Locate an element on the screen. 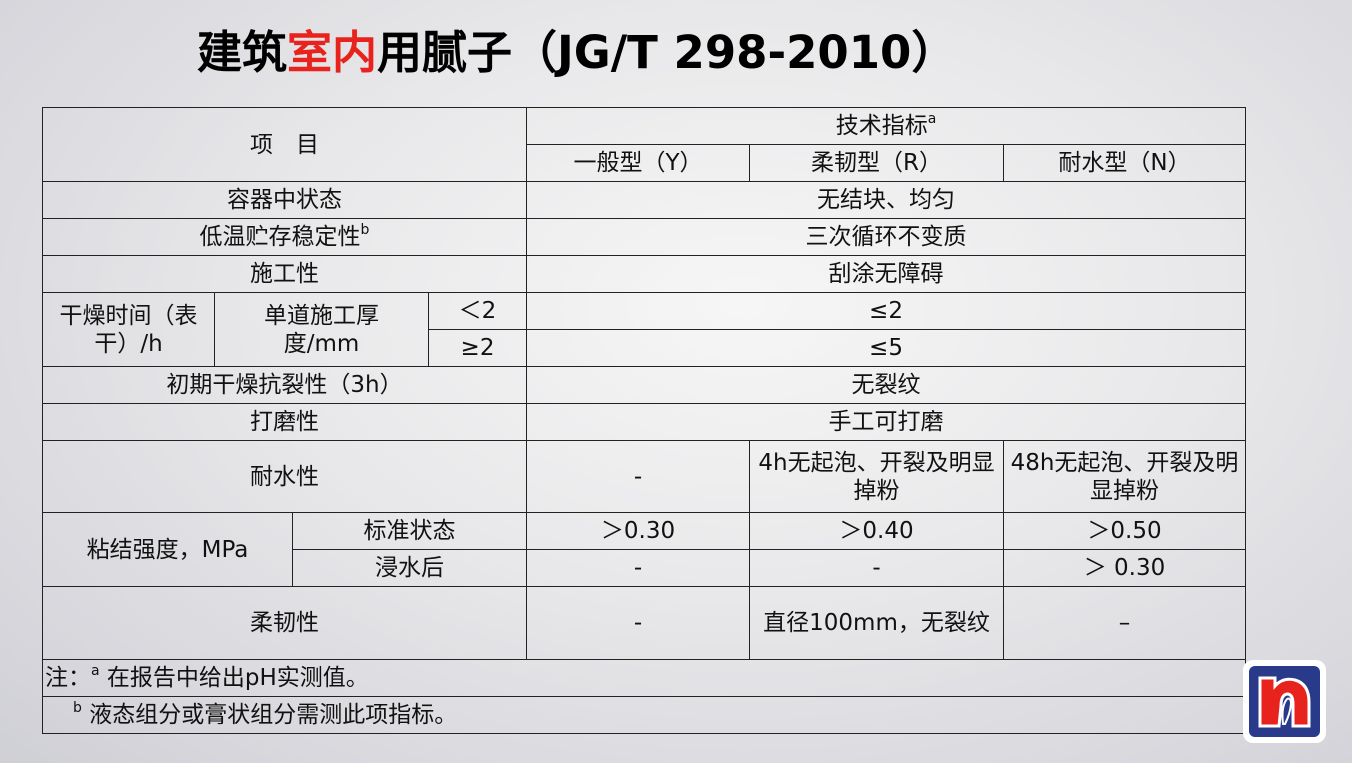  table-row: 干燥时间（表干）/h 单道施工厚度/mm ＜2 ≤2 is located at coordinates (644, 329).